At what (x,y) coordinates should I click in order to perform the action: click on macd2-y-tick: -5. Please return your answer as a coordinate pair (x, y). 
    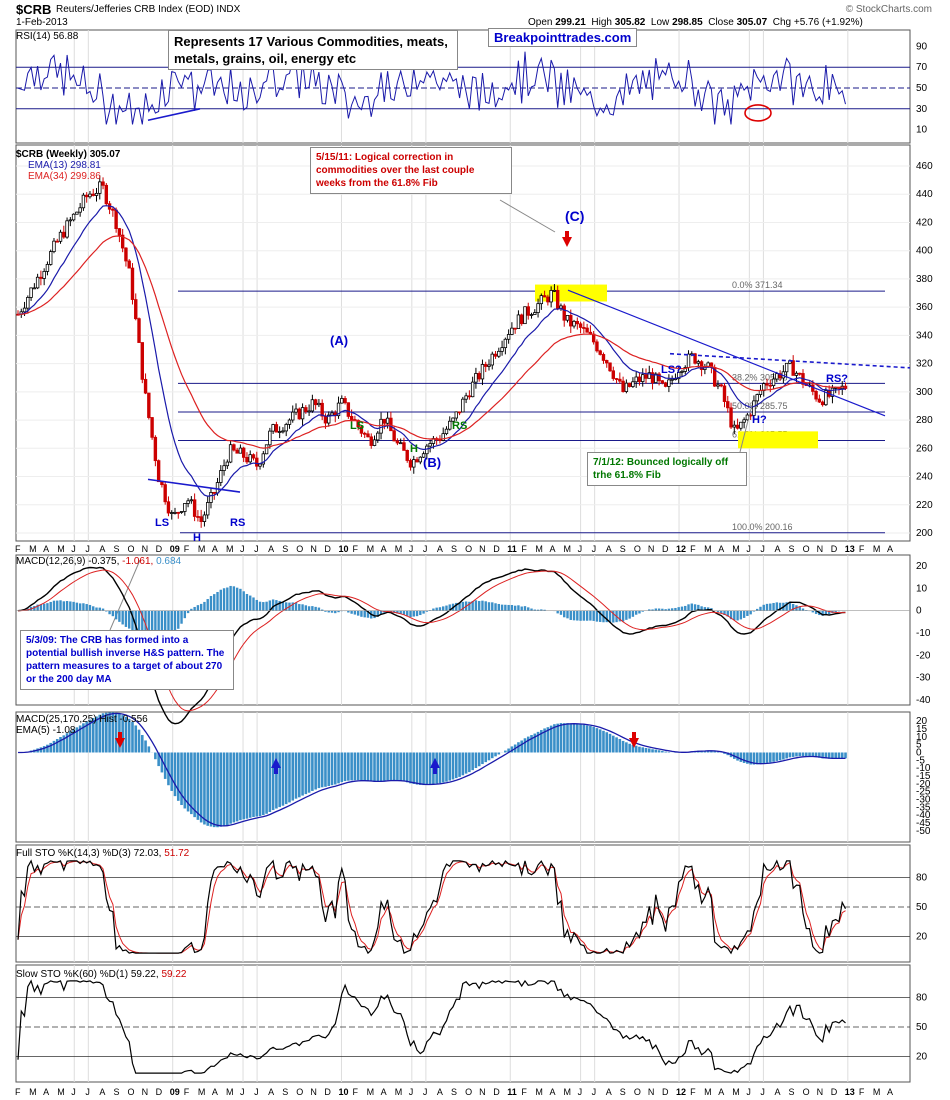
    Looking at the image, I should click on (920, 760).